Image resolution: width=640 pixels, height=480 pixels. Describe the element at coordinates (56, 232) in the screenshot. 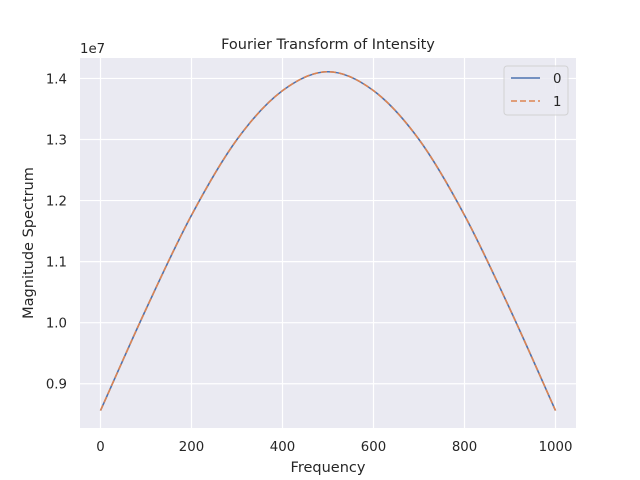

I see `y-ticks: 0.9 1.0 1.1 1.2 1.3 1.4` at that location.